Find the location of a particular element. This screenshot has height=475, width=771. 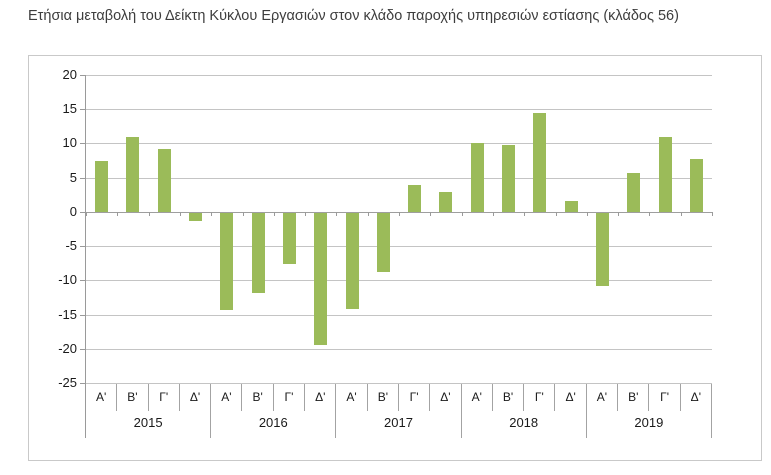

x-year-label: 2019 is located at coordinates (649, 422).